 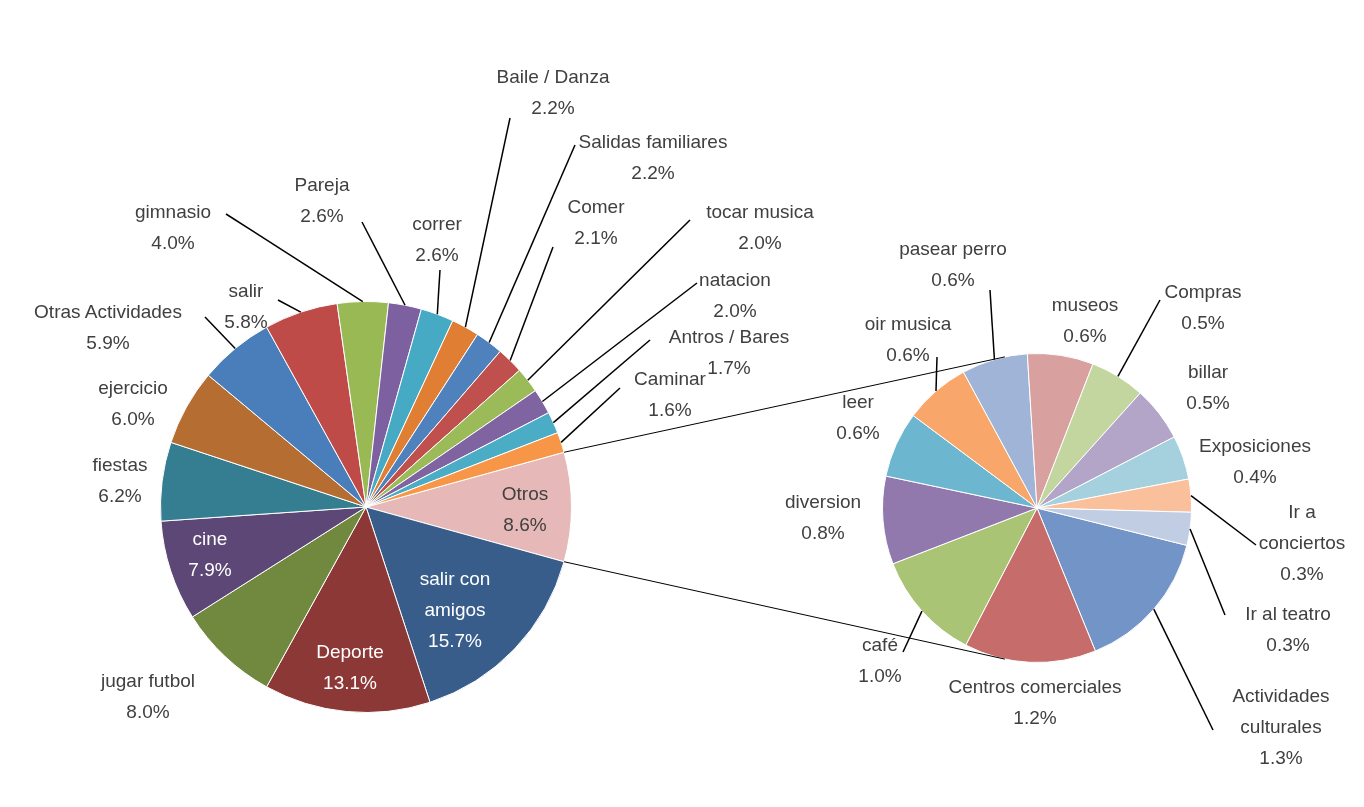 I want to click on slice-label: cine, so click(x=210, y=539).